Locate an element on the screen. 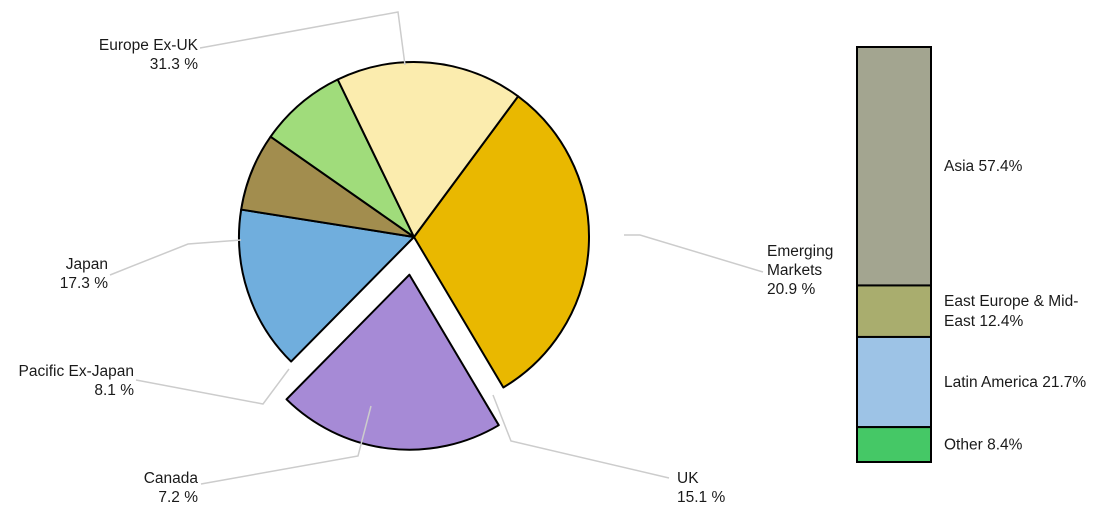 The width and height of the screenshot is (1102, 512). bar-label-line: East 12.4% is located at coordinates (983, 321).